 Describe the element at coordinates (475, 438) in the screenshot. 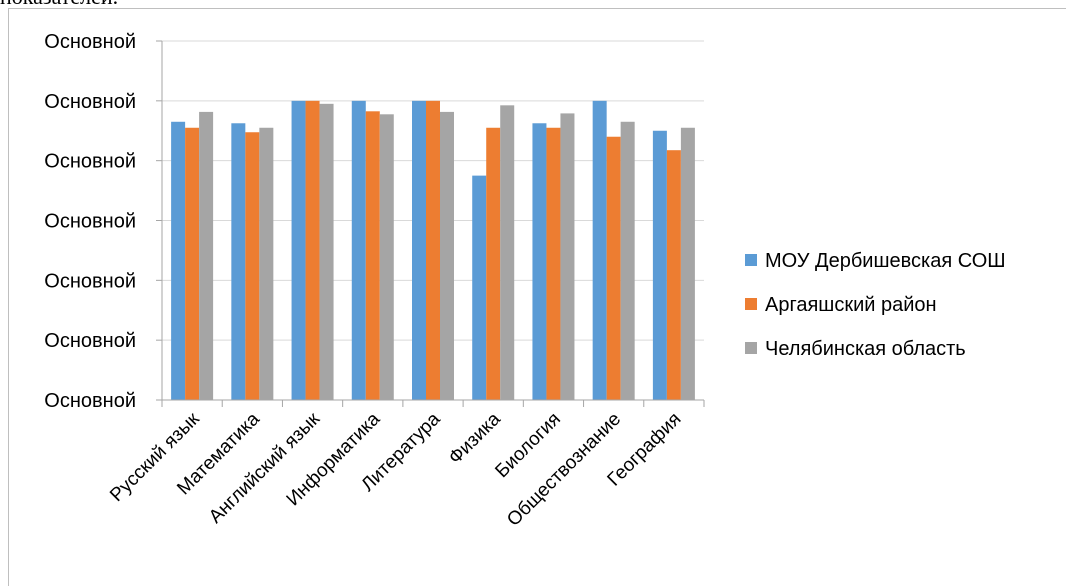

I see `x-tick-label: Физика` at that location.